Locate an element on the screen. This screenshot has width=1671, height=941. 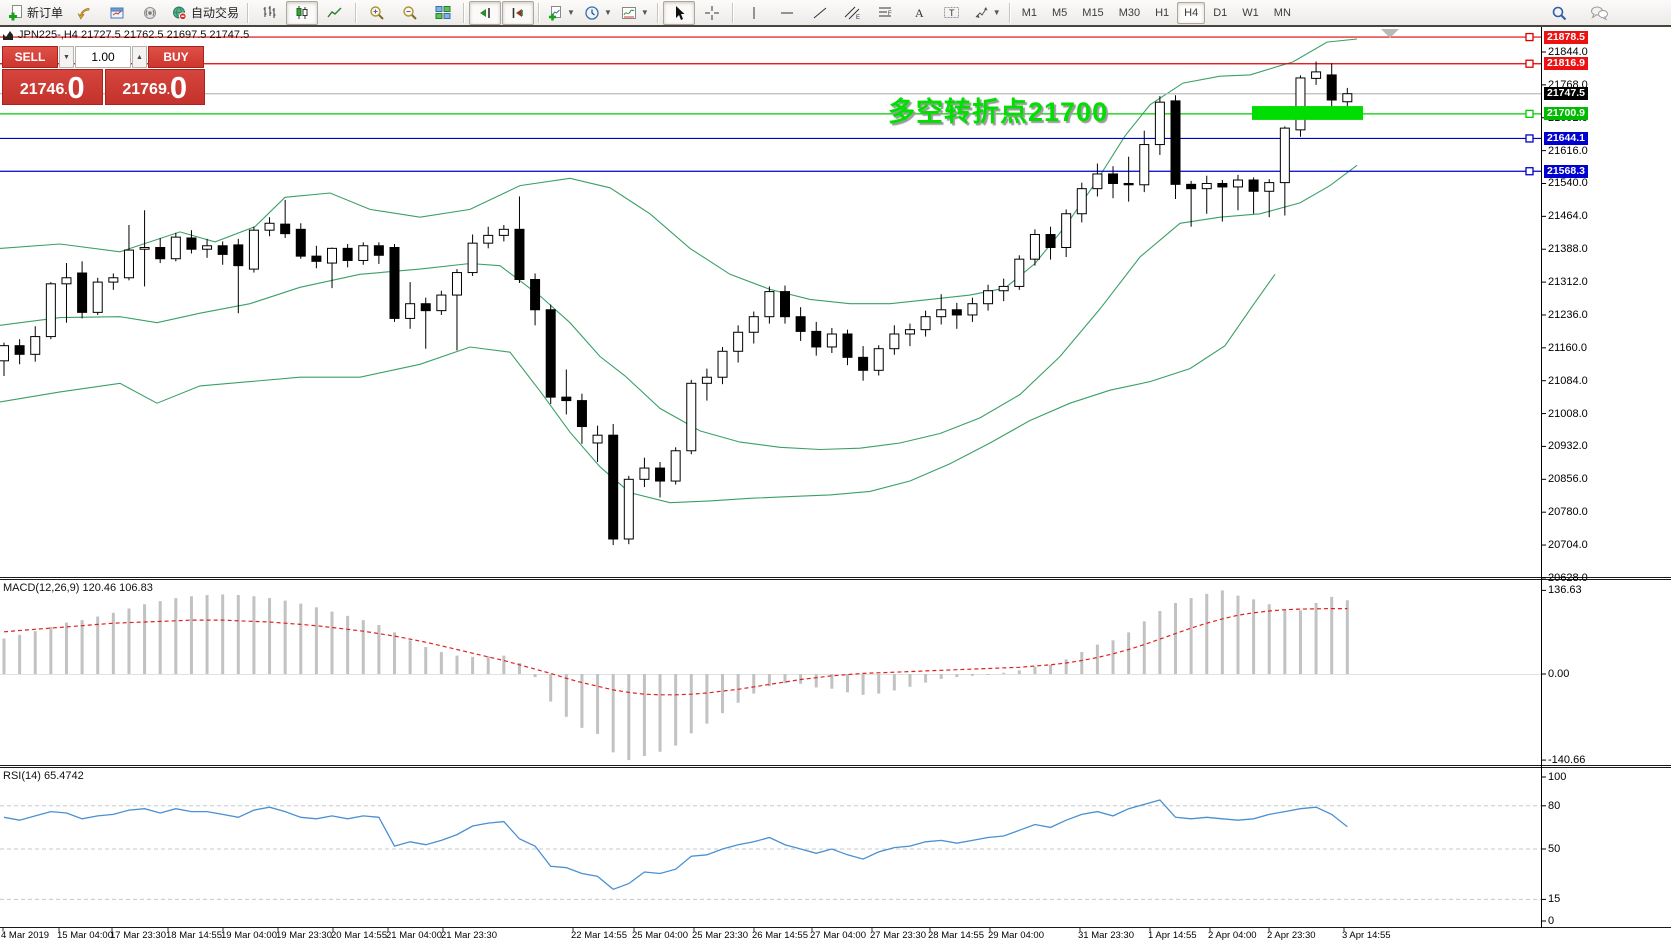
shapes-tool-button: ▼ is located at coordinates (987, 13).